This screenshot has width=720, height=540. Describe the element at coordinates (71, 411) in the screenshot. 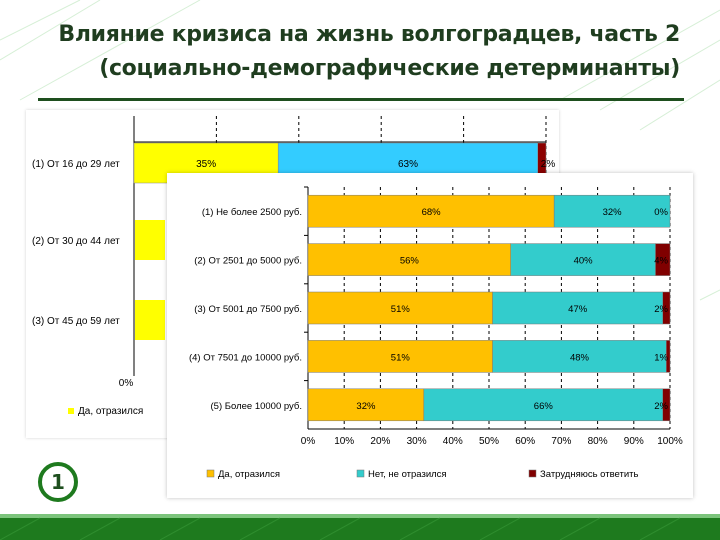

I see `age-legend-swatch` at that location.